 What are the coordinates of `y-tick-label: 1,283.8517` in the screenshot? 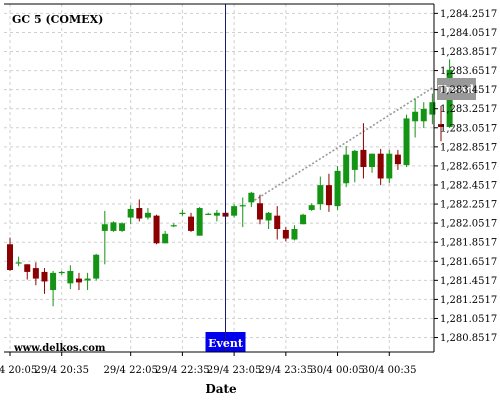 It's located at (468, 52).